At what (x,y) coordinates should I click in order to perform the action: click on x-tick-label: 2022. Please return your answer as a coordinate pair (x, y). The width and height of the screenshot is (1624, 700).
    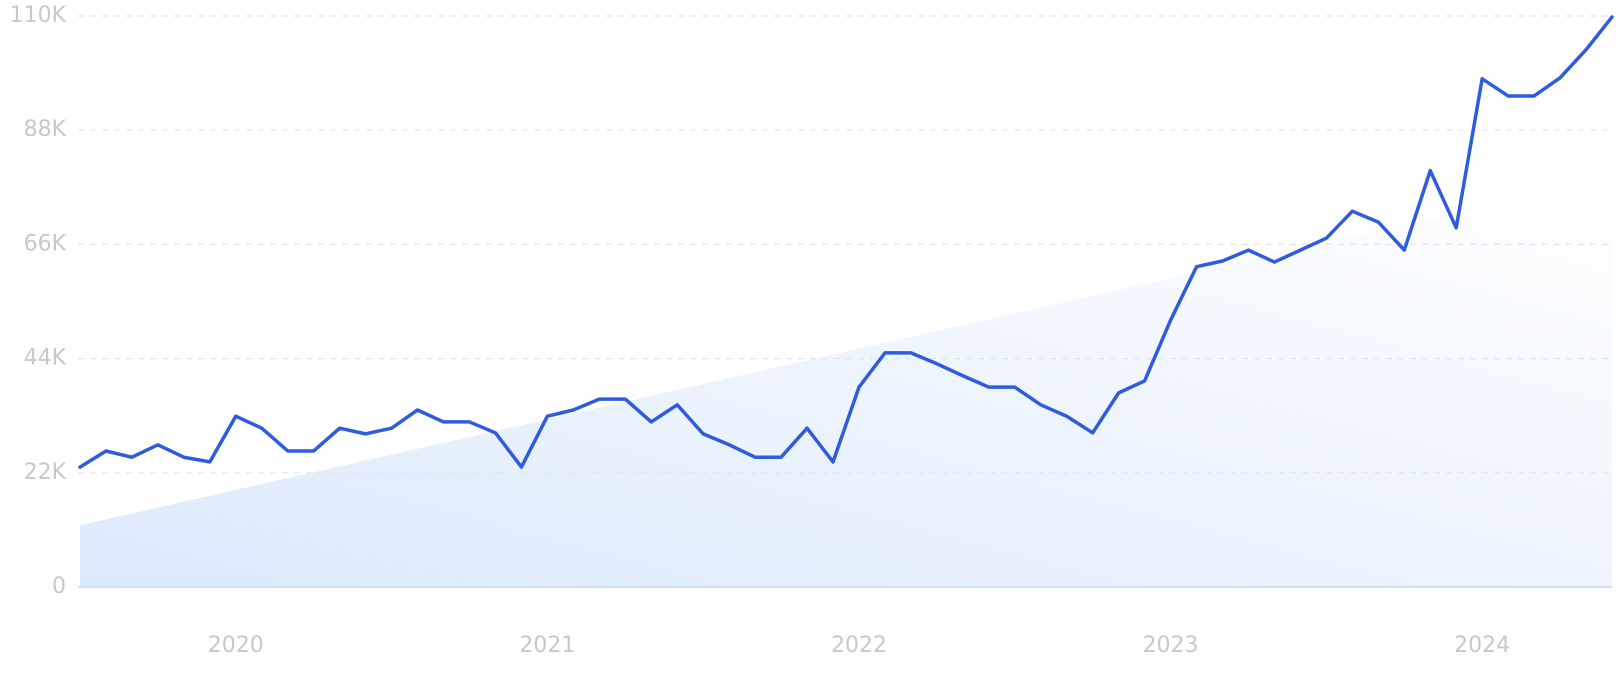
    Looking at the image, I should click on (859, 645).